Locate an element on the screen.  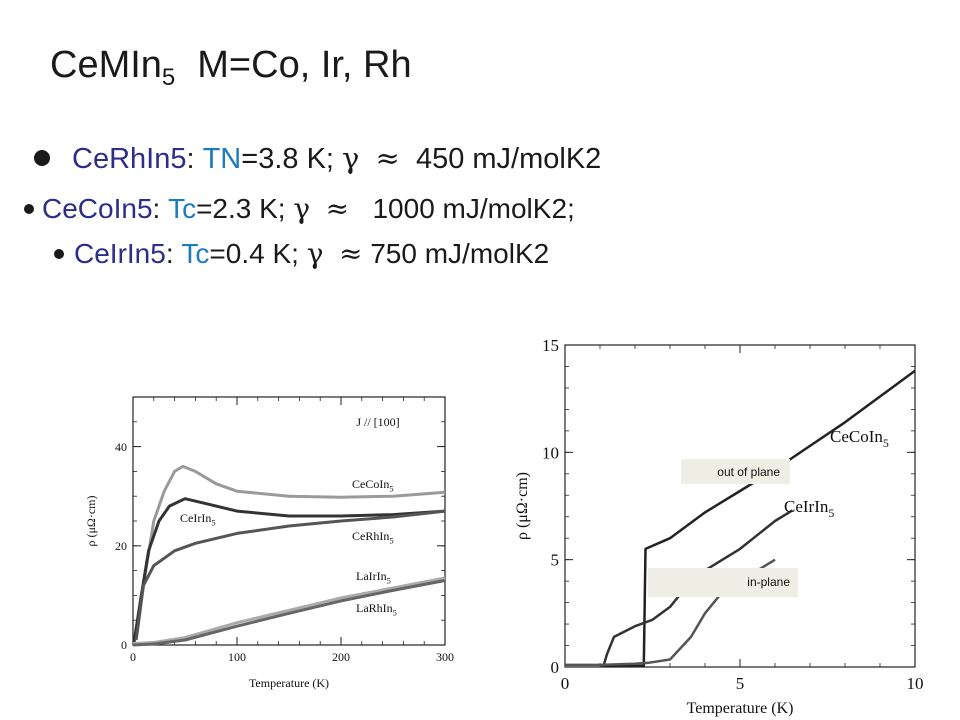
slide-title: CeMIn5 M=Co, Ir, Rh is located at coordinates (231, 68).